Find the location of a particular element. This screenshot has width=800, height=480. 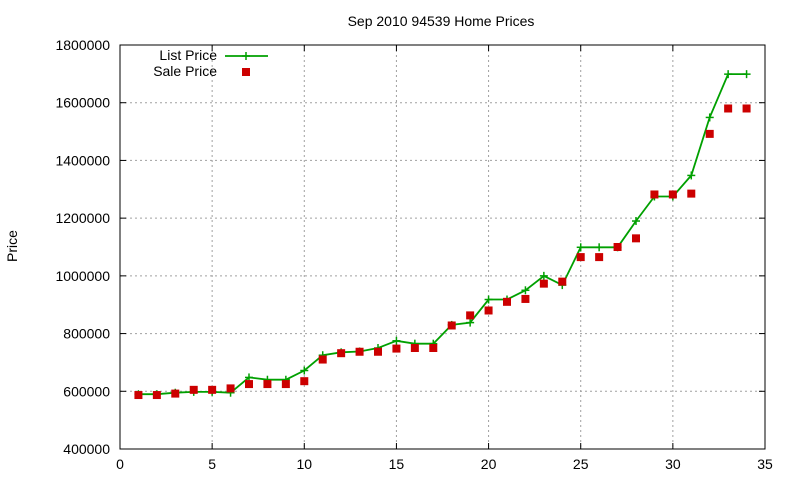

x-tick-label: 10 is located at coordinates (304, 464).